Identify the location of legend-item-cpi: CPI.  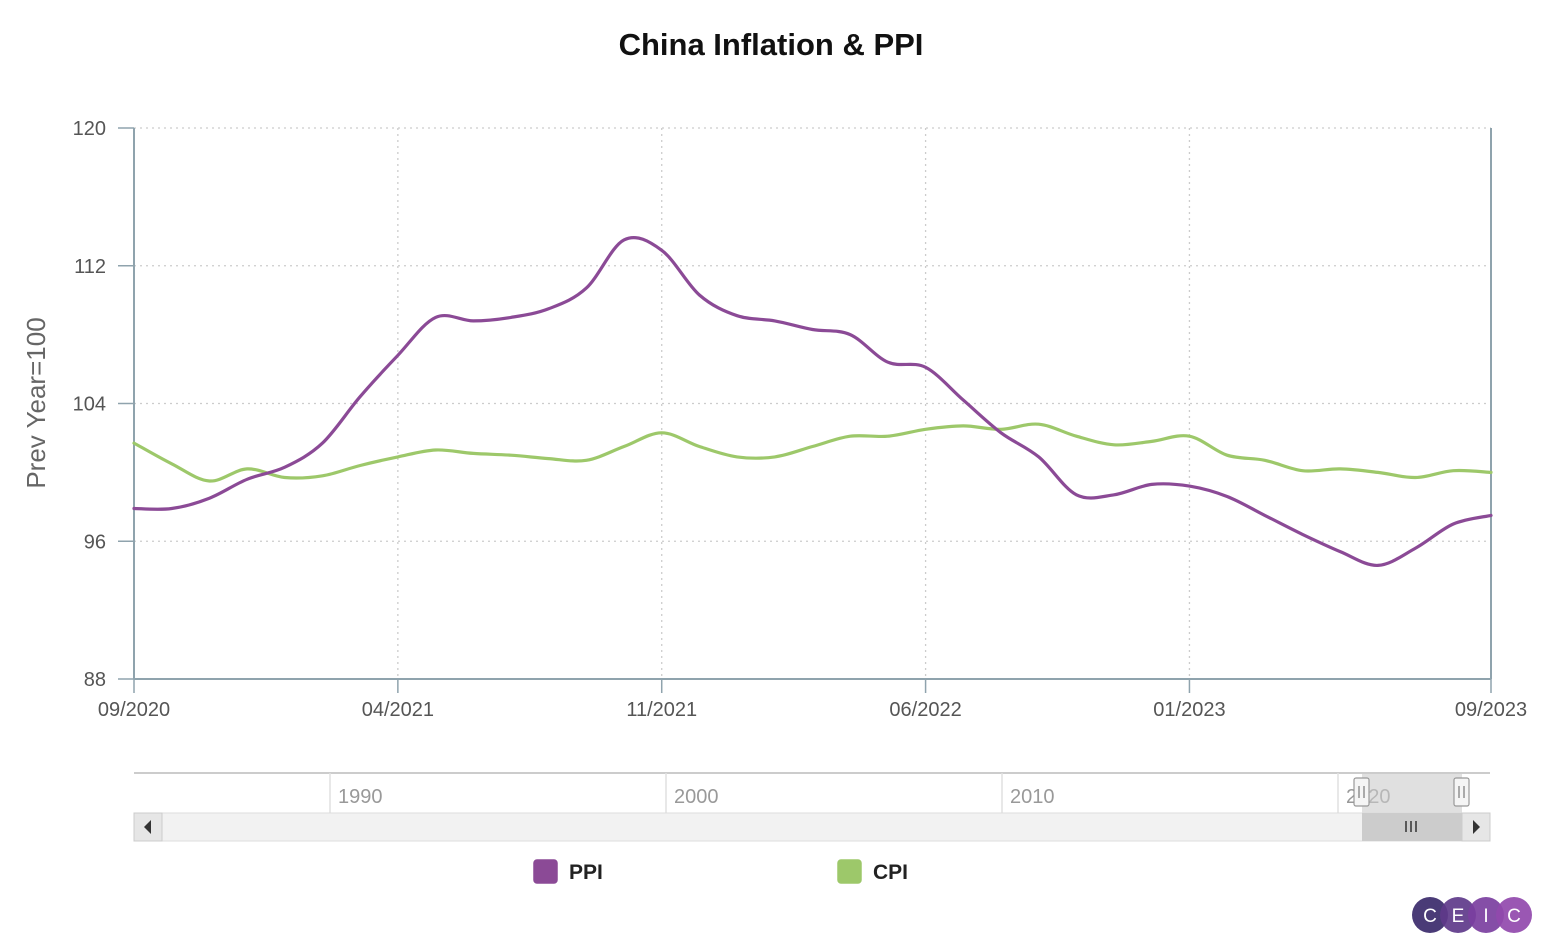
(872, 871).